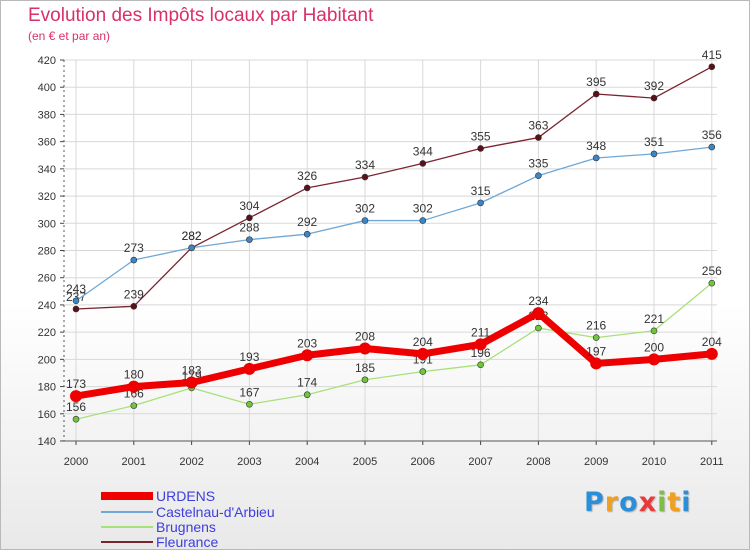 The width and height of the screenshot is (750, 550). I want to click on data-label: 282, so click(192, 236).